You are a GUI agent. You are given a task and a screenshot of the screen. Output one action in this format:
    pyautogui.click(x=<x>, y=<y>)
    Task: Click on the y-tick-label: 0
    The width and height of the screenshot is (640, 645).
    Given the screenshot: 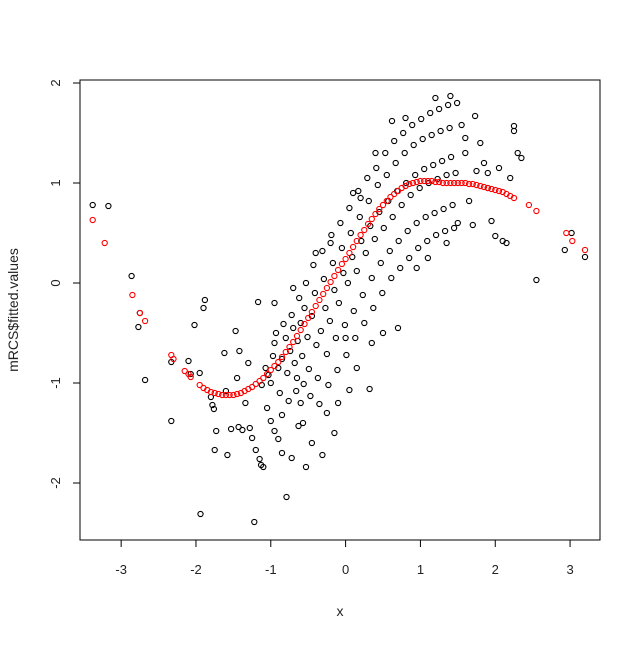 What is the action you would take?
    pyautogui.click(x=55, y=282)
    